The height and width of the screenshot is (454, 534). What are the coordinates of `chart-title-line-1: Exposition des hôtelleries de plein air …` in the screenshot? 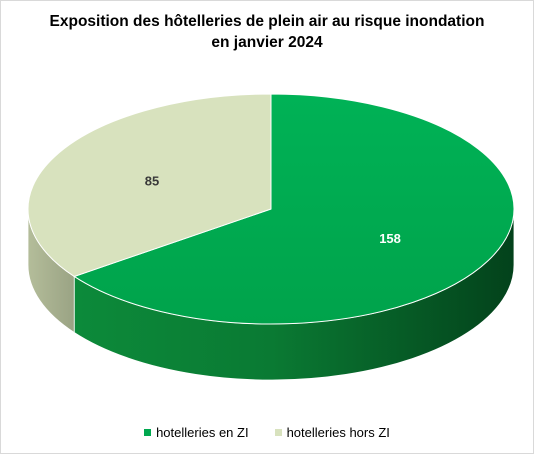 It's located at (267, 21).